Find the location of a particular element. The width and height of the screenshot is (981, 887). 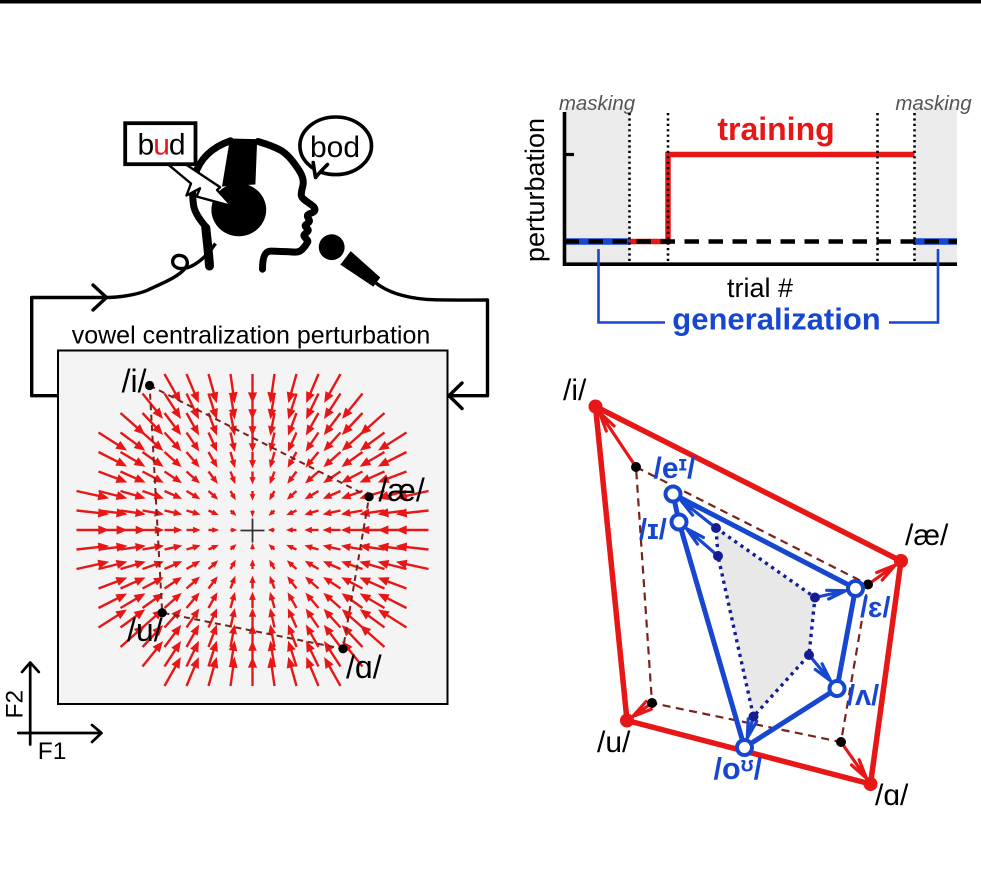

svg-text: training is located at coordinates (775, 129).